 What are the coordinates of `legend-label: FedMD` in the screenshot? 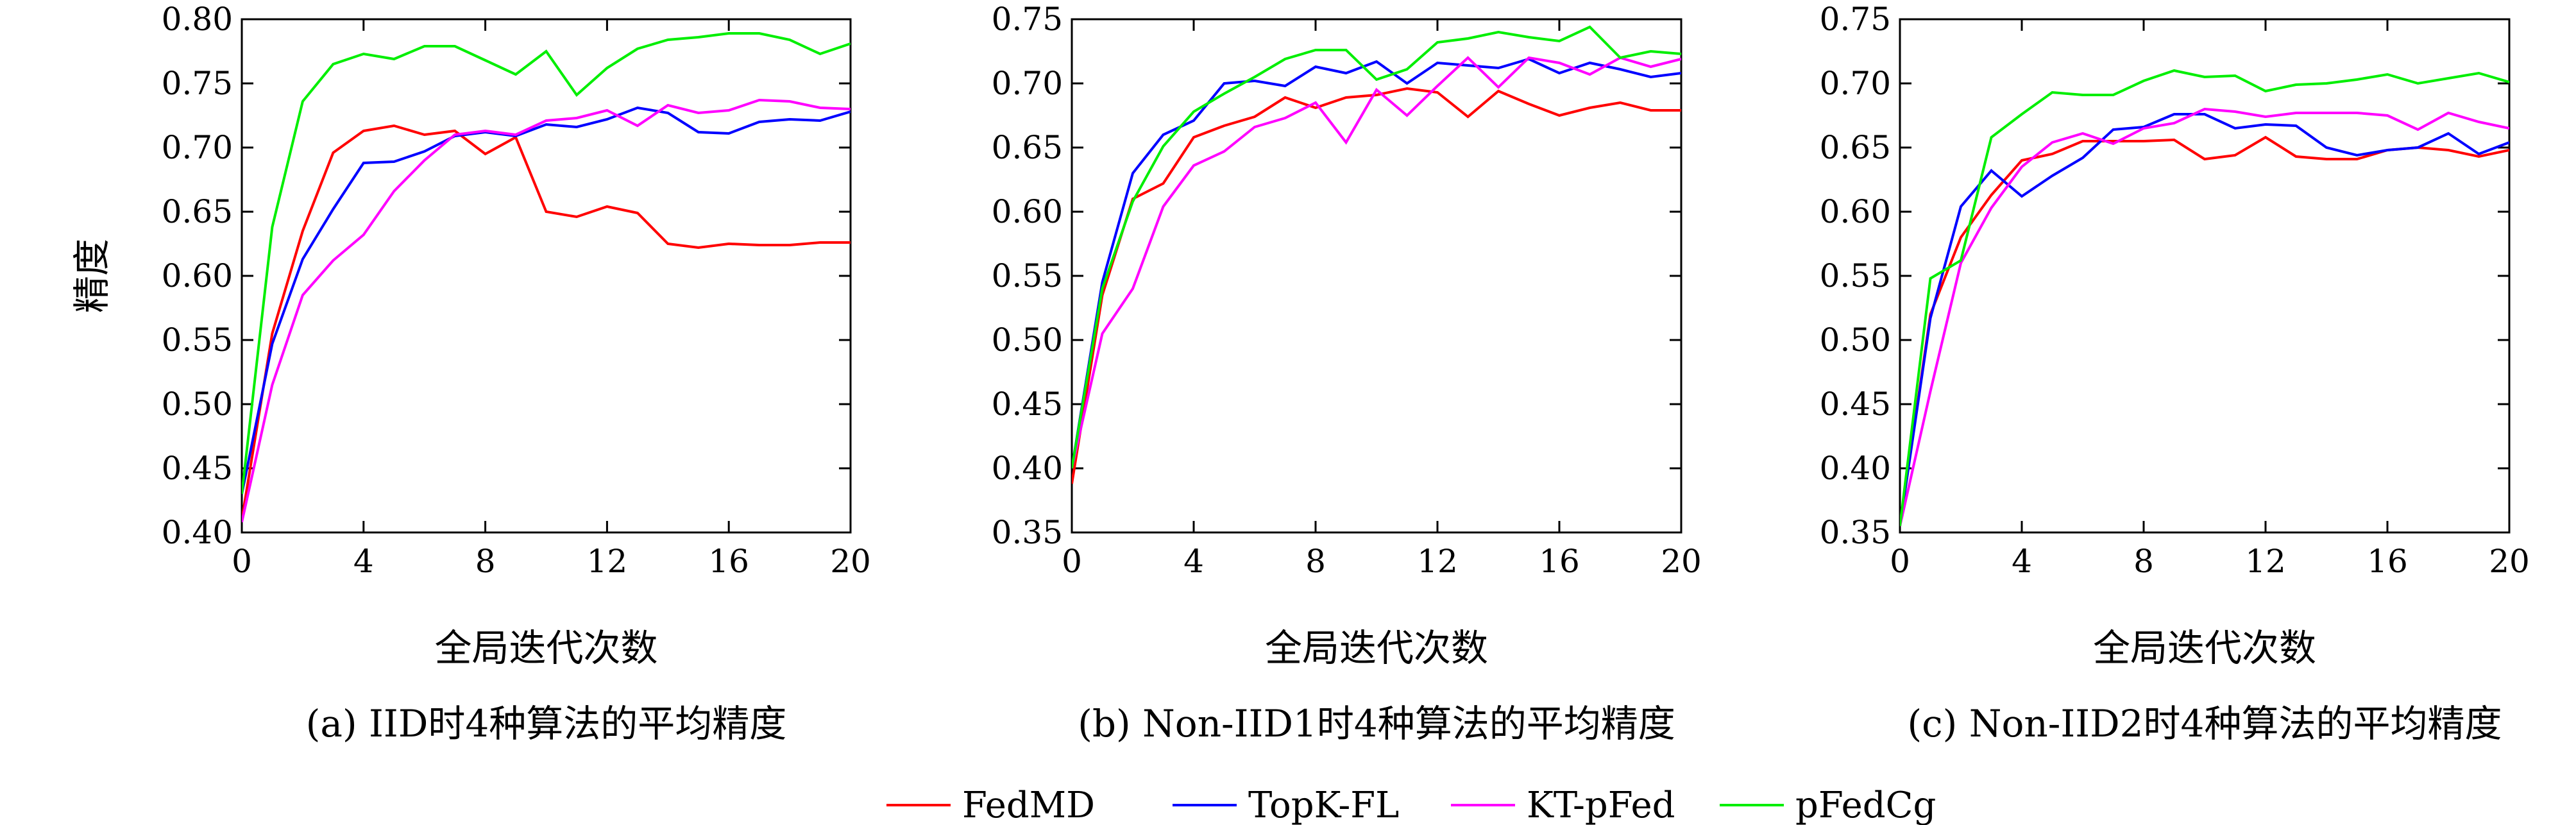 It's located at (1028, 805).